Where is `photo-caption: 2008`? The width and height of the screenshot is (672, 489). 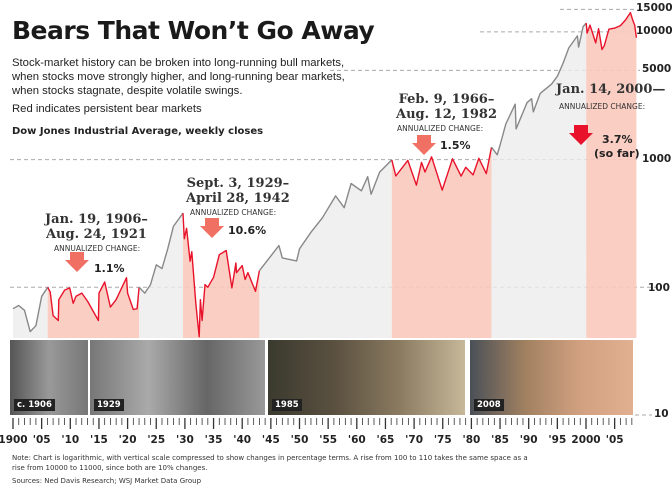 photo-caption: 2008 is located at coordinates (489, 405).